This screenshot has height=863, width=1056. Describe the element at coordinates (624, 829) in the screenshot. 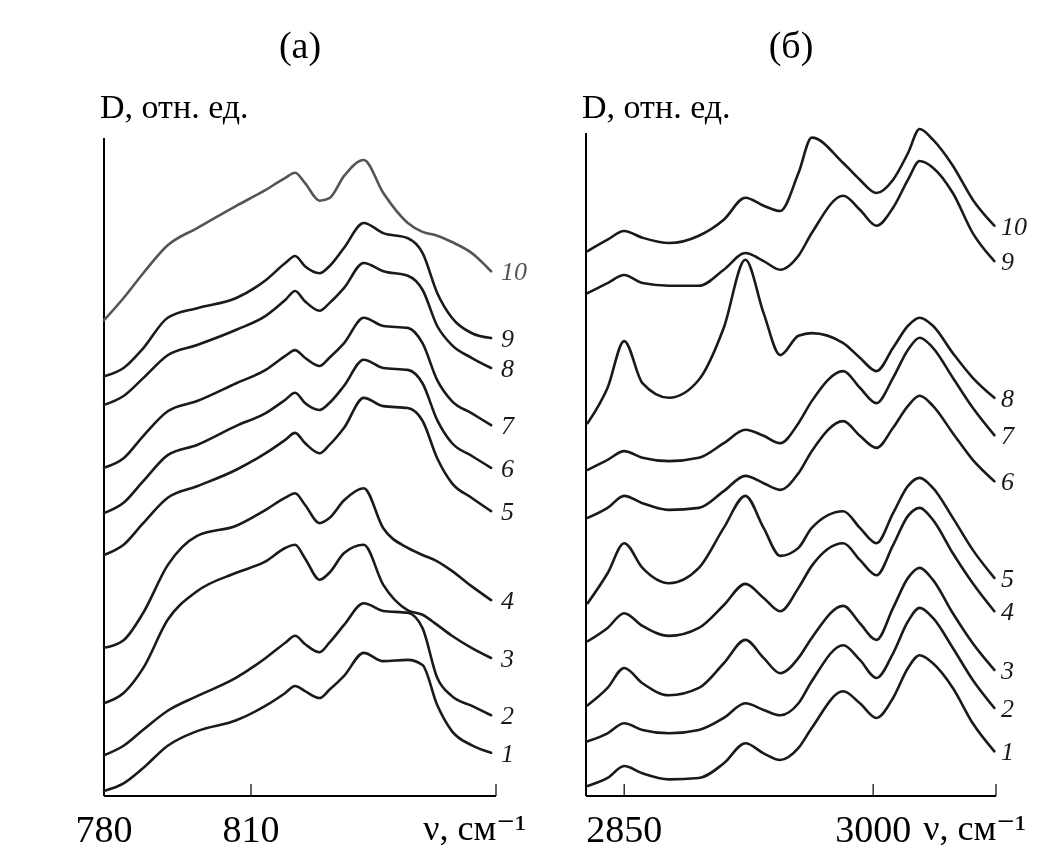

I see `x-tick-label: 2850` at that location.